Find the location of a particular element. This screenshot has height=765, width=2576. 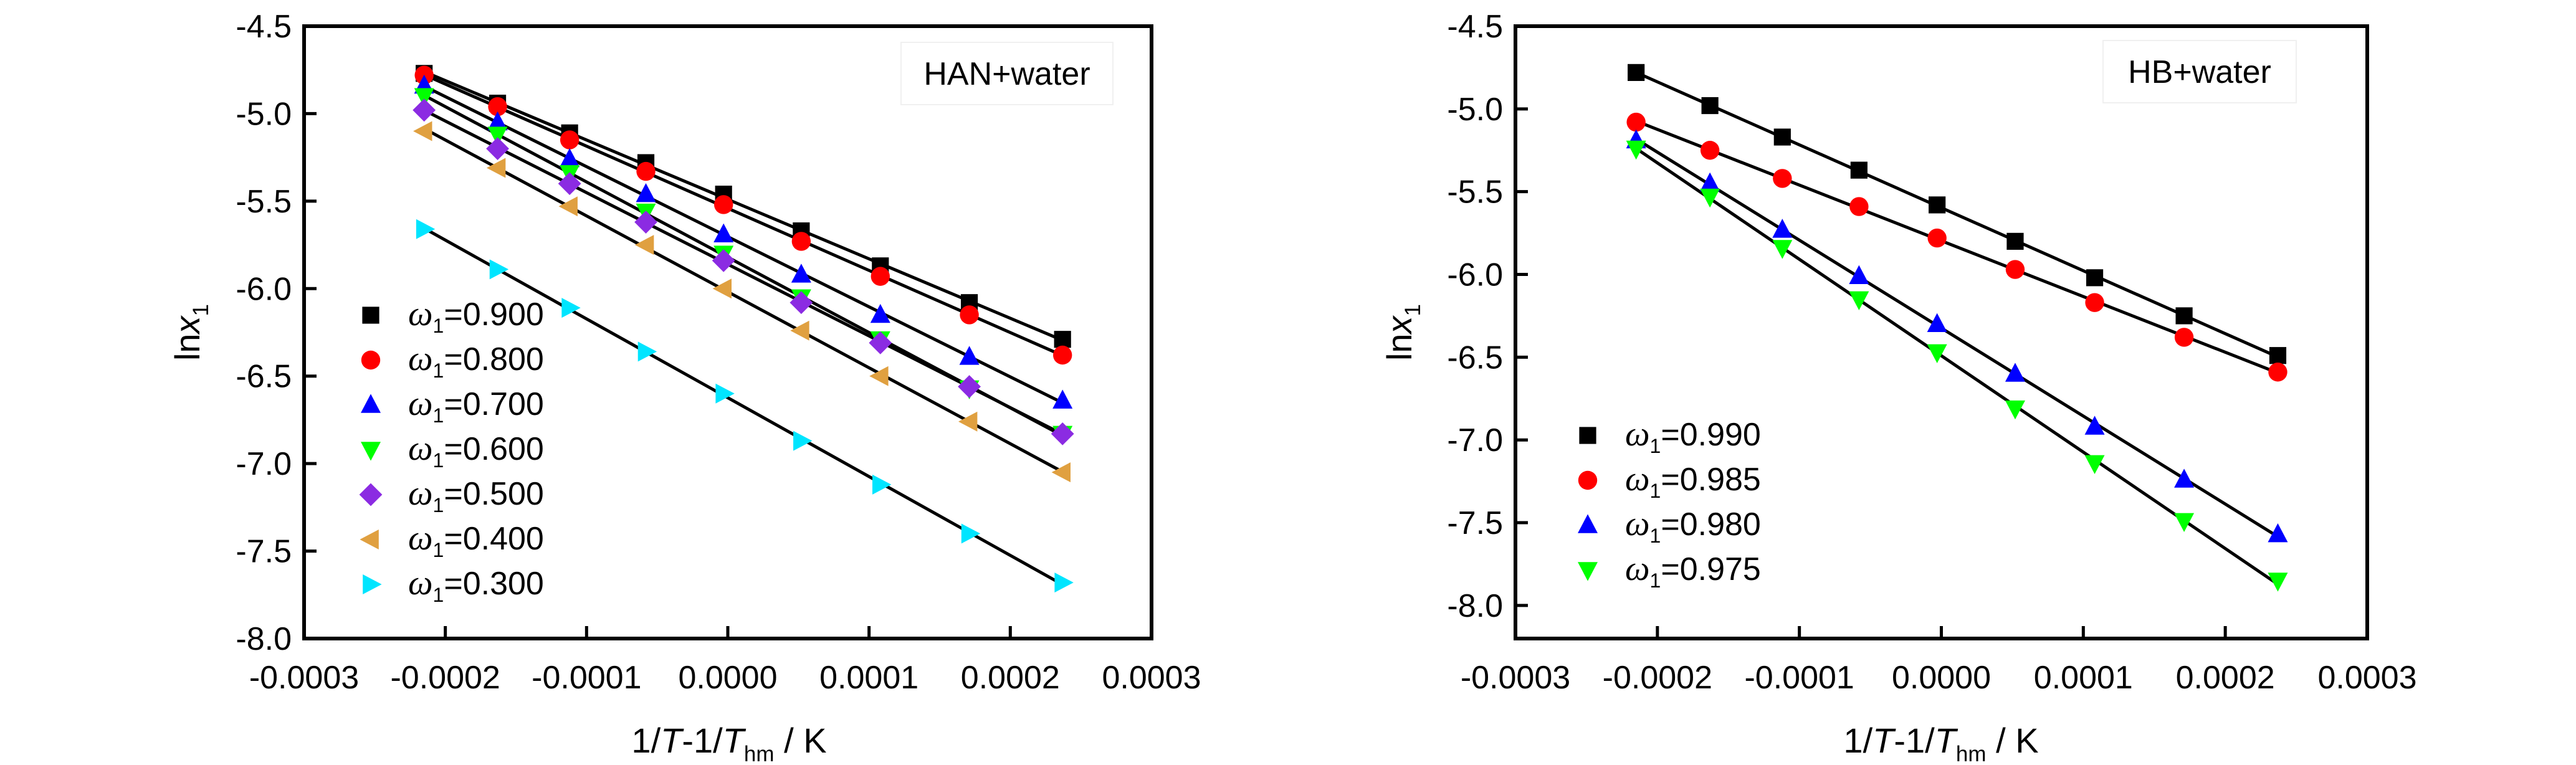

panel-label: HB+water is located at coordinates (2199, 72).